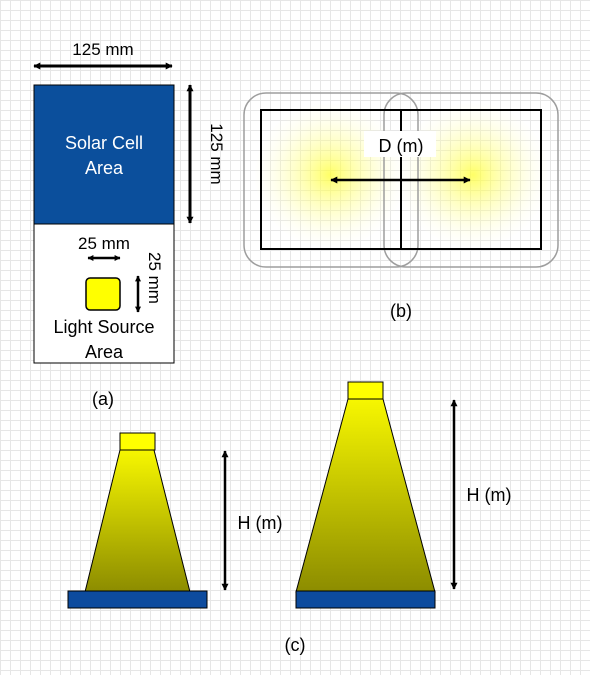 This screenshot has height=675, width=590. Describe the element at coordinates (102, 49) in the screenshot. I see `width-label: 125 mm` at that location.